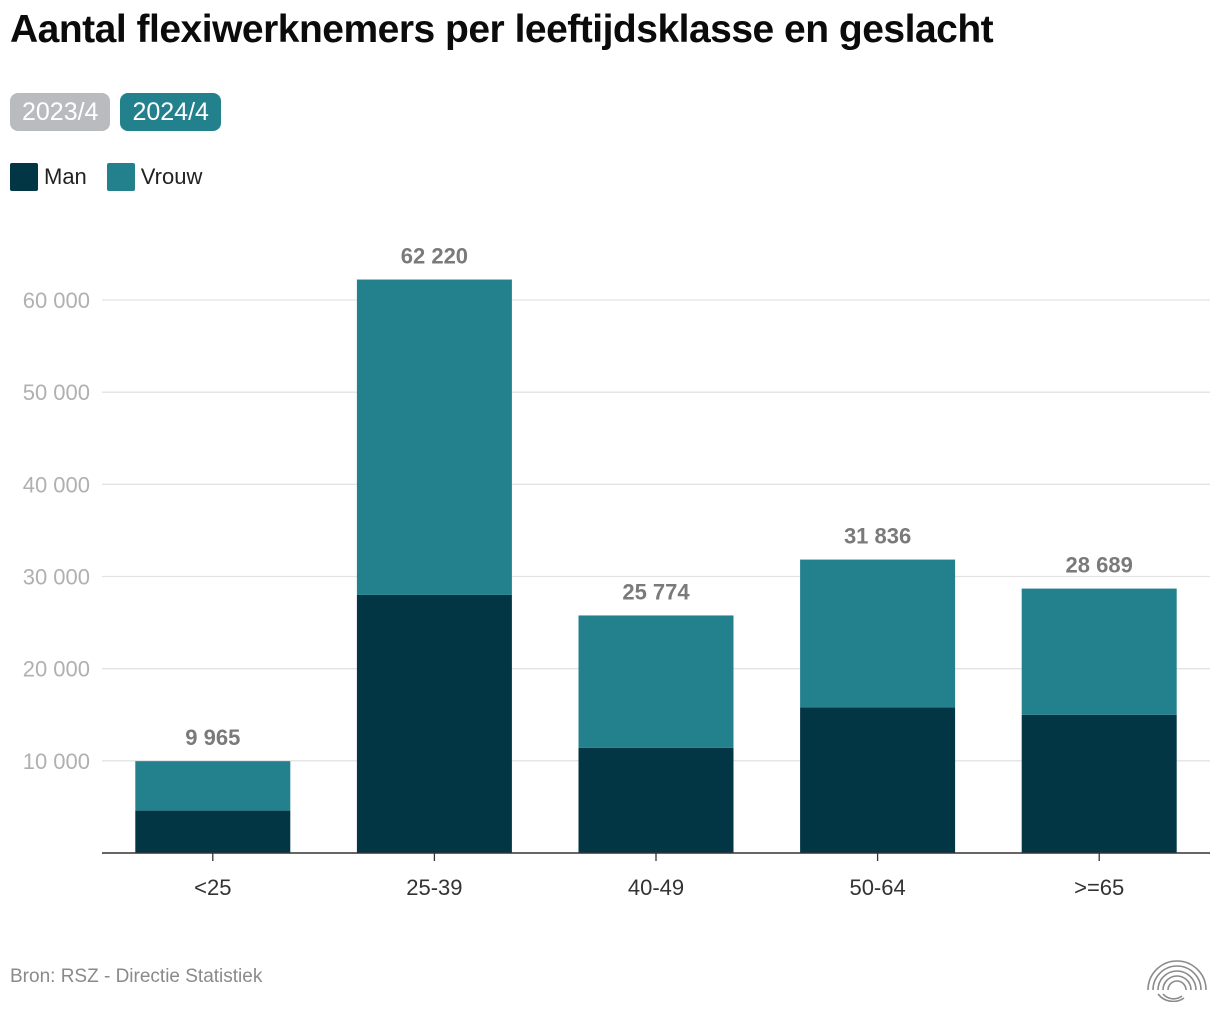  Describe the element at coordinates (136, 976) in the screenshot. I see `source-note: Bron: RSZ - Directie Statistiek` at that location.